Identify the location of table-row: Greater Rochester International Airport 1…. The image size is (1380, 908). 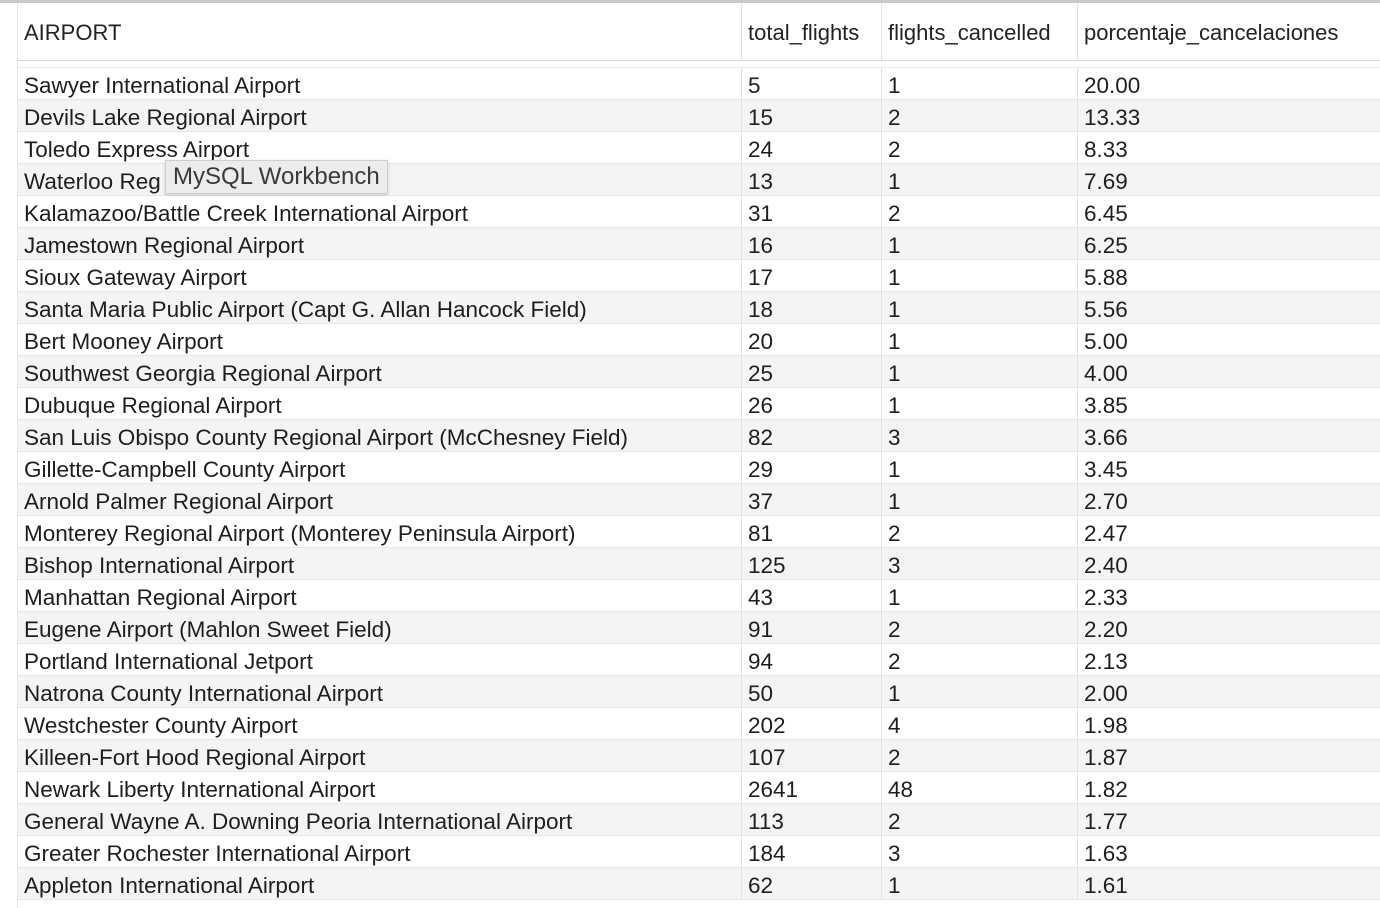
(699, 852).